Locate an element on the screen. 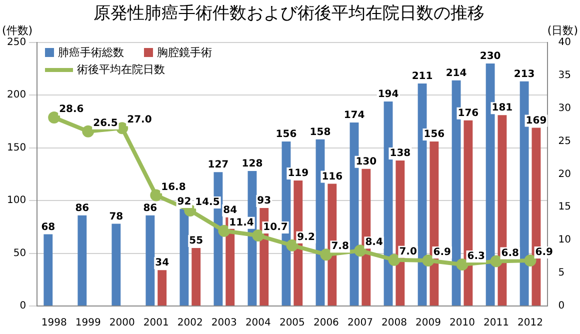 The image size is (580, 334). y2-tick-label: 5 is located at coordinates (561, 273).